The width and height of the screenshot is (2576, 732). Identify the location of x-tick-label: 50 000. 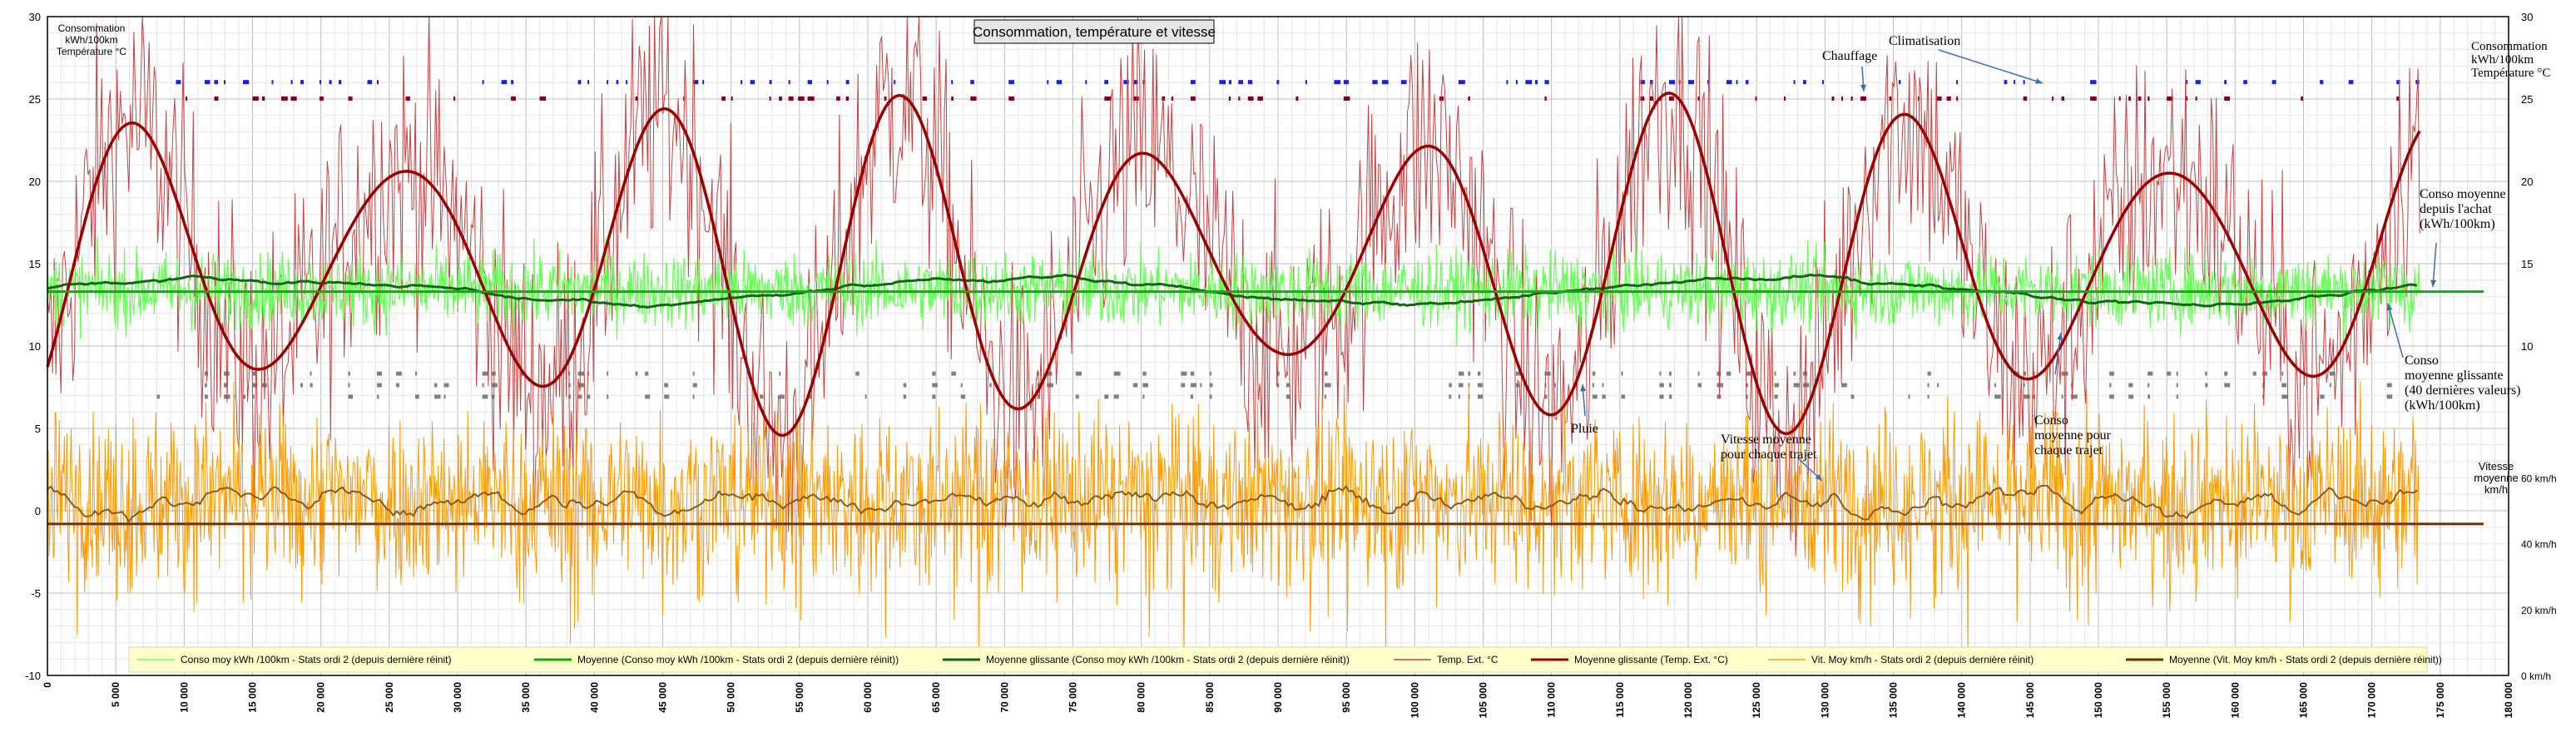
(732, 697).